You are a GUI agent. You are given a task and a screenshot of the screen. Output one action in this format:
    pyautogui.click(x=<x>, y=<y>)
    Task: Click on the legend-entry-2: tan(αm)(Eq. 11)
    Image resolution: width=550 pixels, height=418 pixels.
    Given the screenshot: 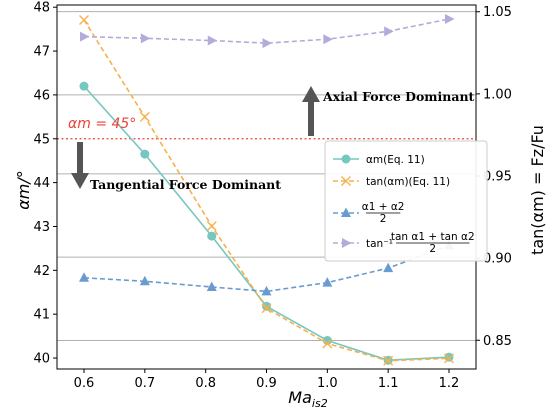 What is the action you would take?
    pyautogui.click(x=391, y=182)
    